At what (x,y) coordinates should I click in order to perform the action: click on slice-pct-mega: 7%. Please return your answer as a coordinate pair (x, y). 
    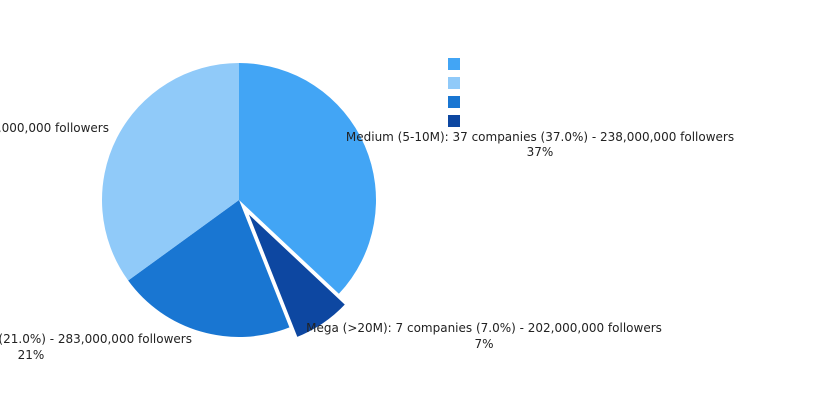
    Looking at the image, I should click on (483, 344).